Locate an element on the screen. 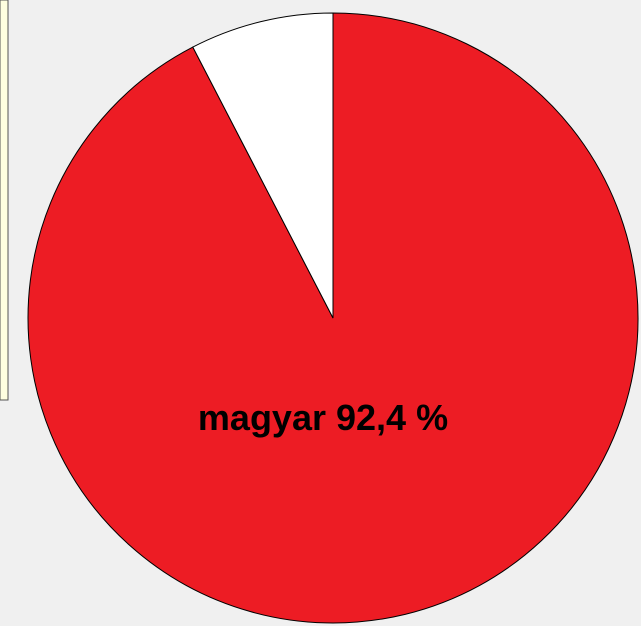 The image size is (641, 626). slice-label: magyar 92,4 % is located at coordinates (323, 417).